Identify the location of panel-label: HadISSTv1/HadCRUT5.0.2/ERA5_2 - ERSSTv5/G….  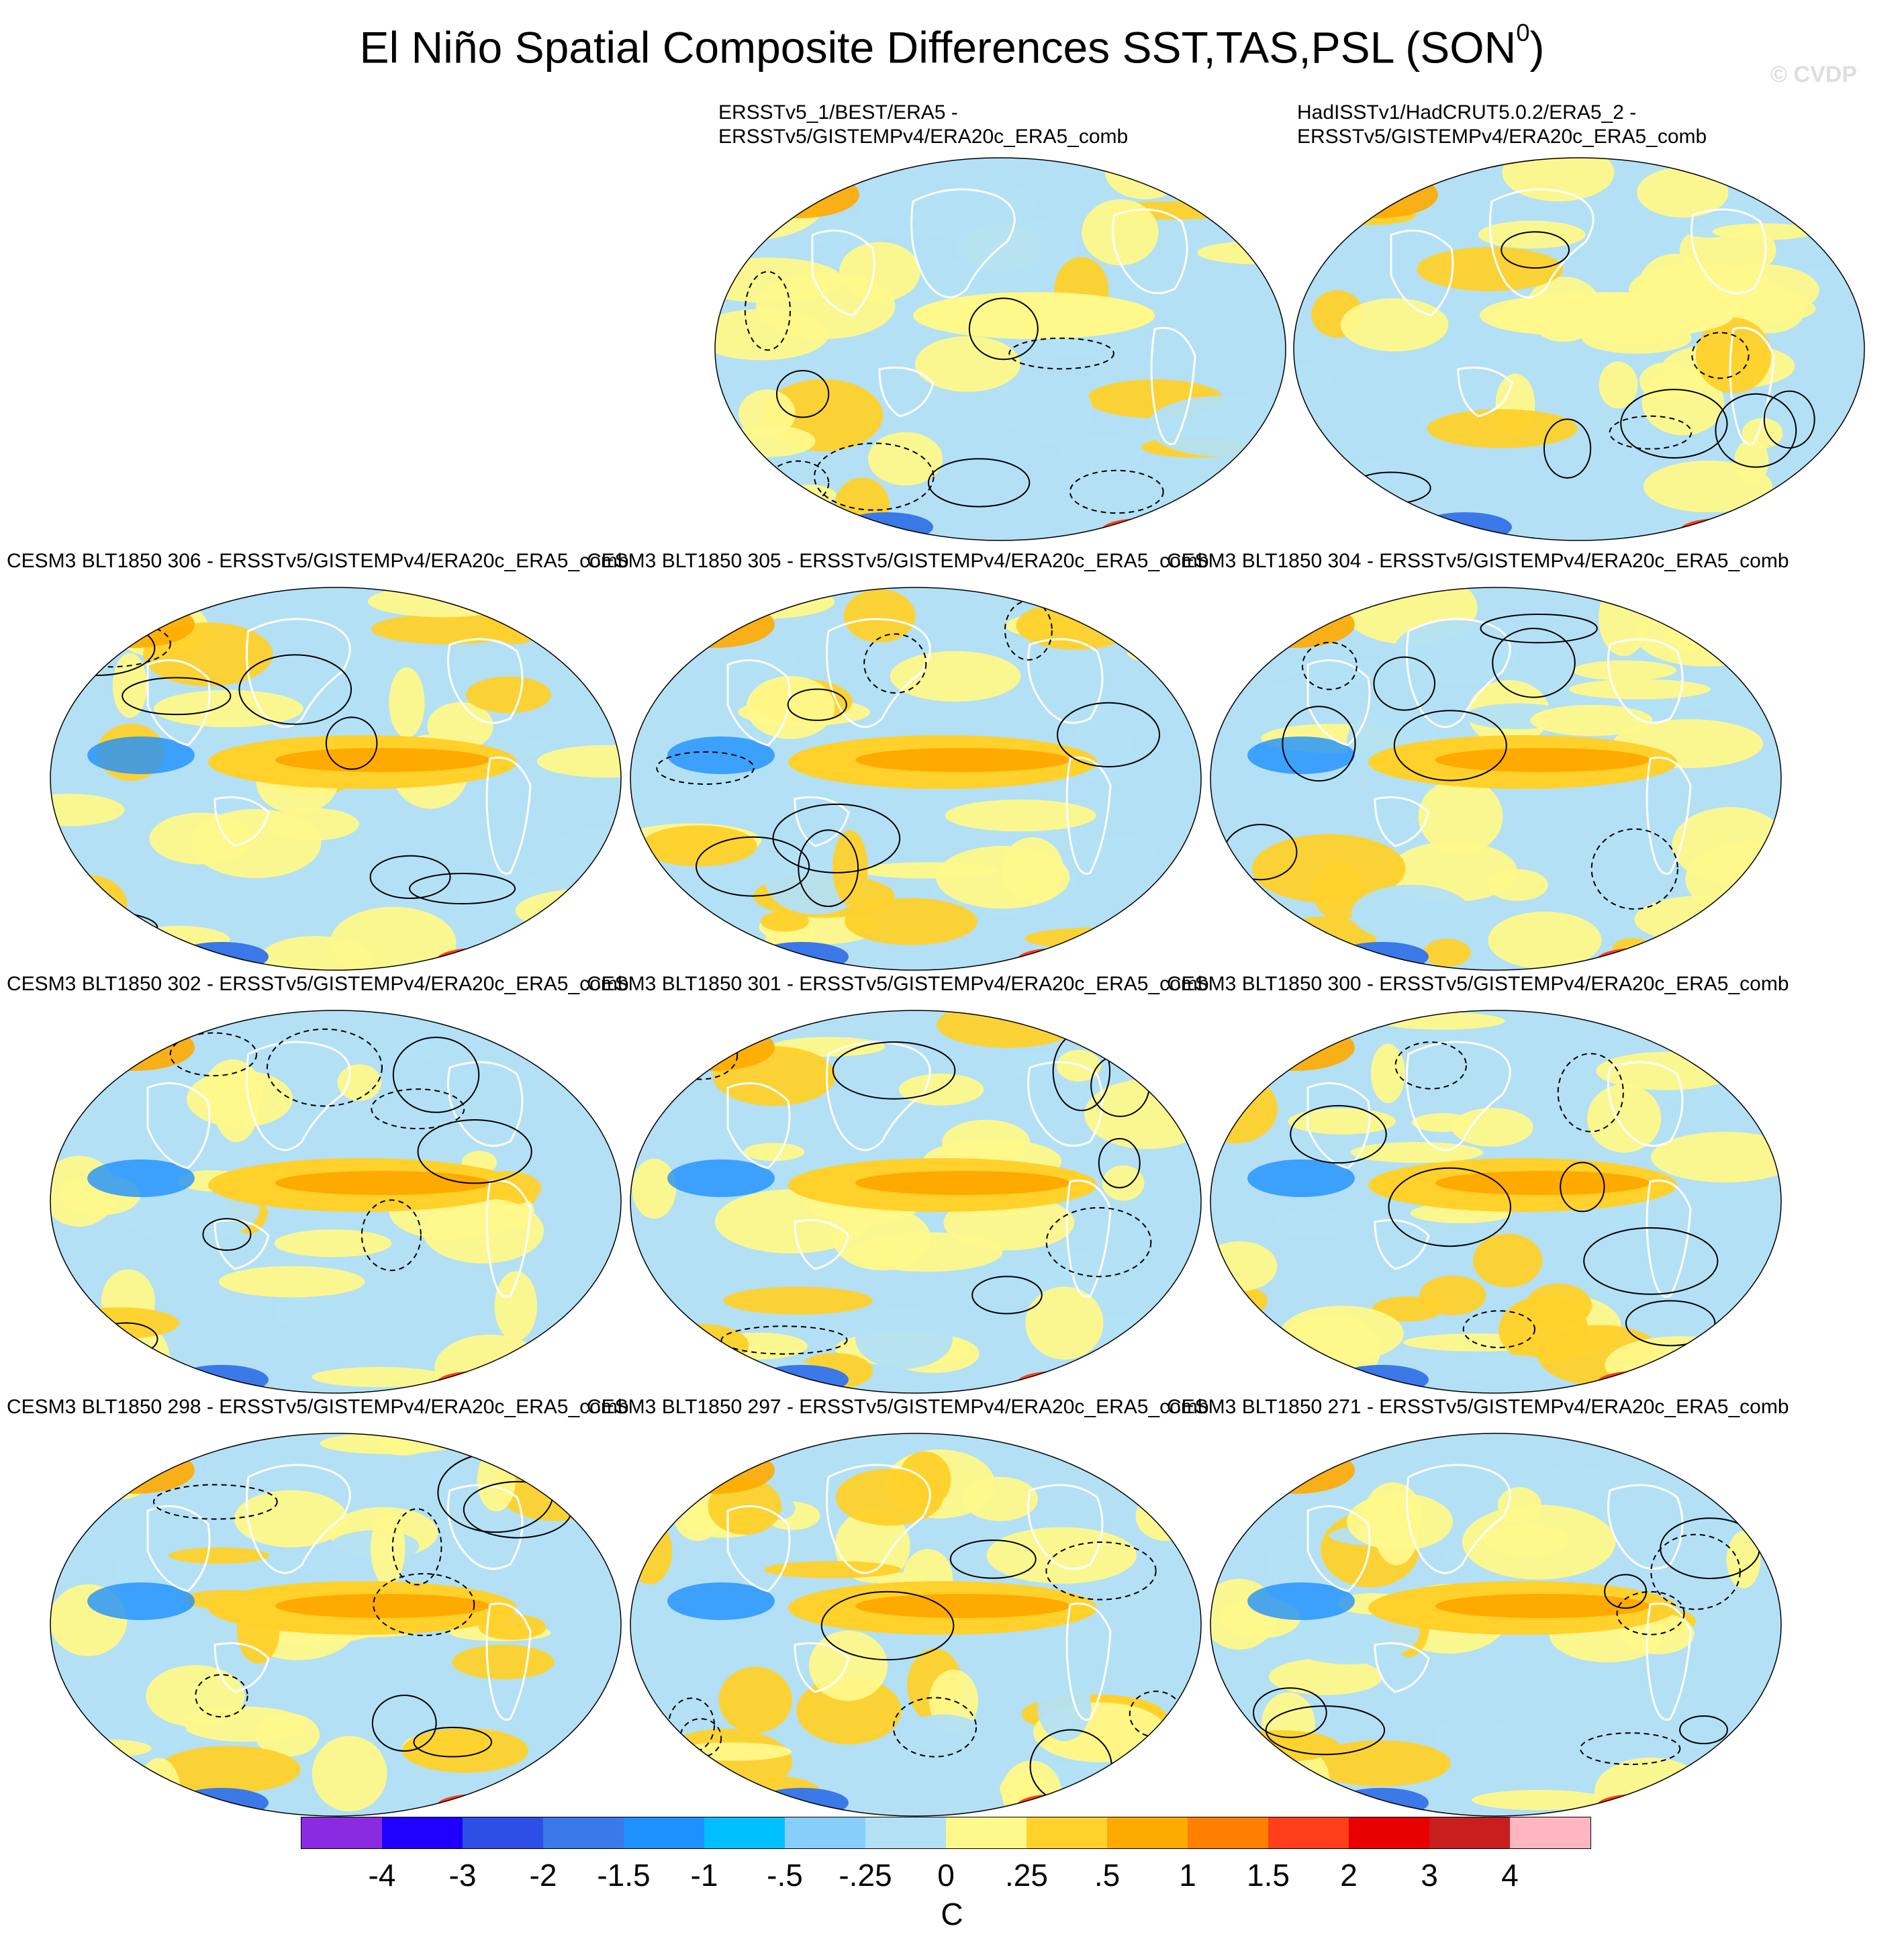
(1502, 124).